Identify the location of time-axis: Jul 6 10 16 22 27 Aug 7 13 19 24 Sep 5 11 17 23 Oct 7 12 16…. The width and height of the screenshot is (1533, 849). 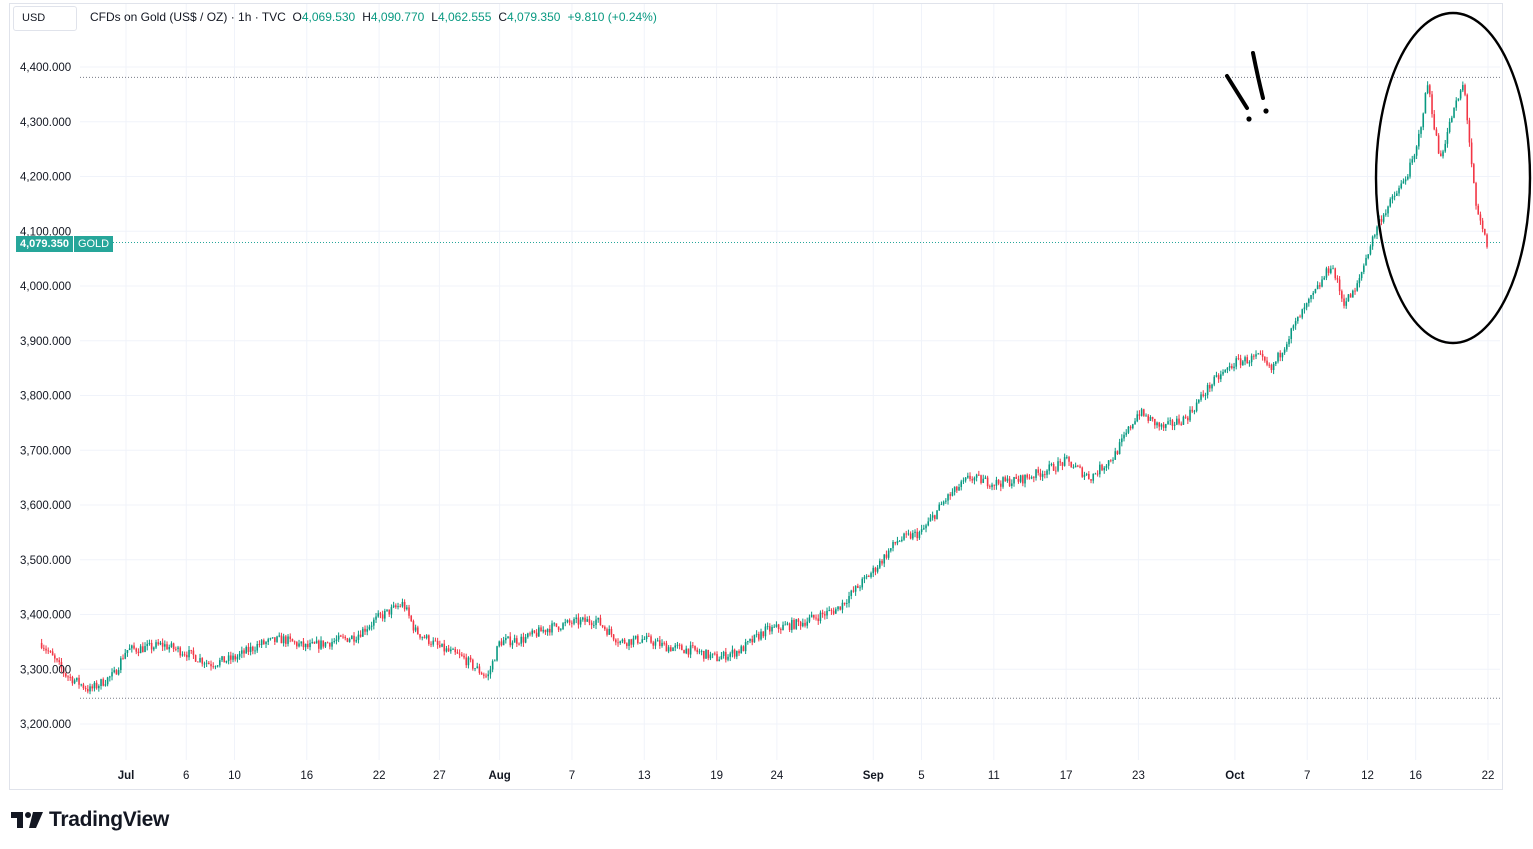
(806, 776).